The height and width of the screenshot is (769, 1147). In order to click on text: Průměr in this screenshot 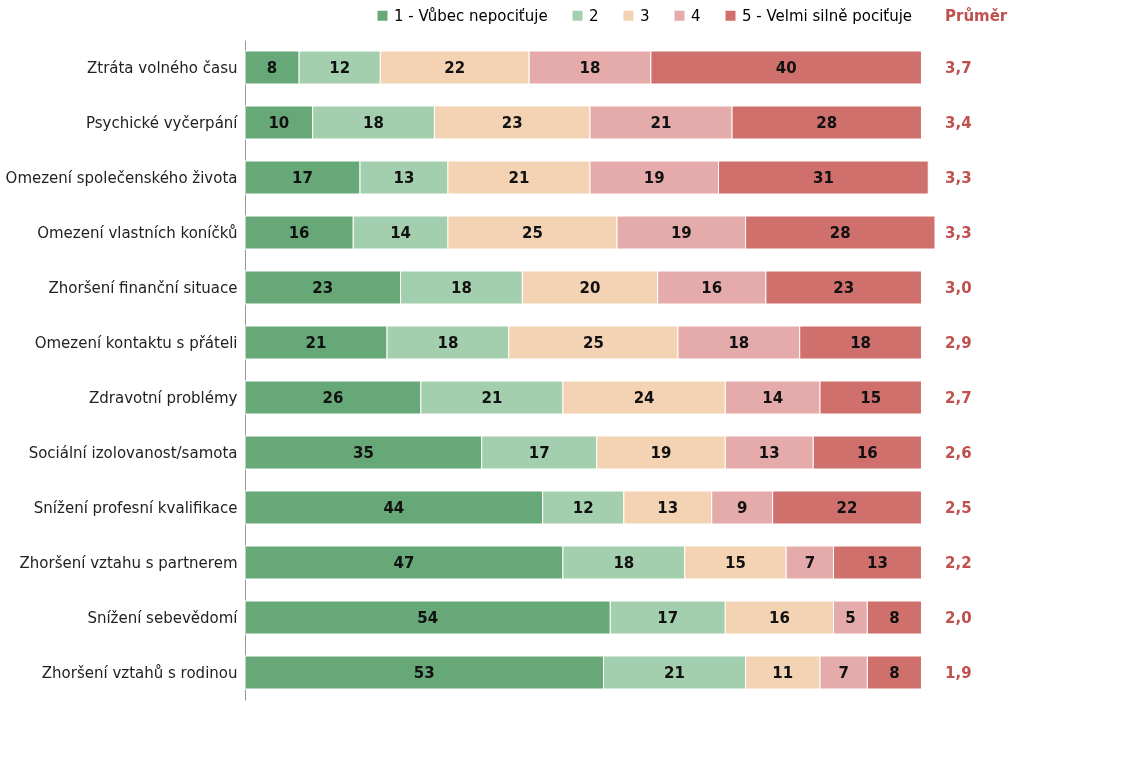, I will do `click(976, 16)`.